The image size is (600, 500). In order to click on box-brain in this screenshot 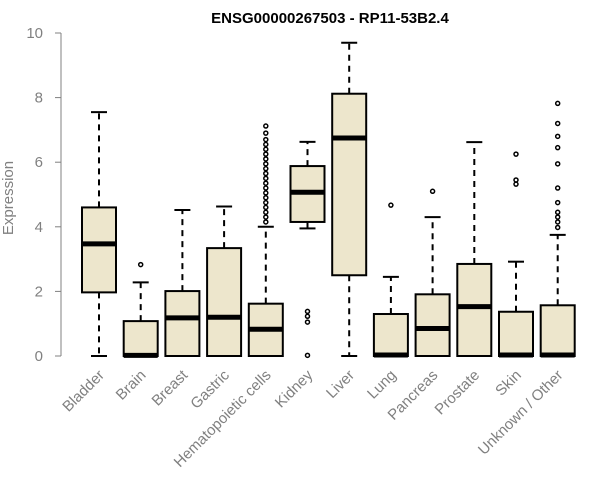, I will do `click(140, 309)`.